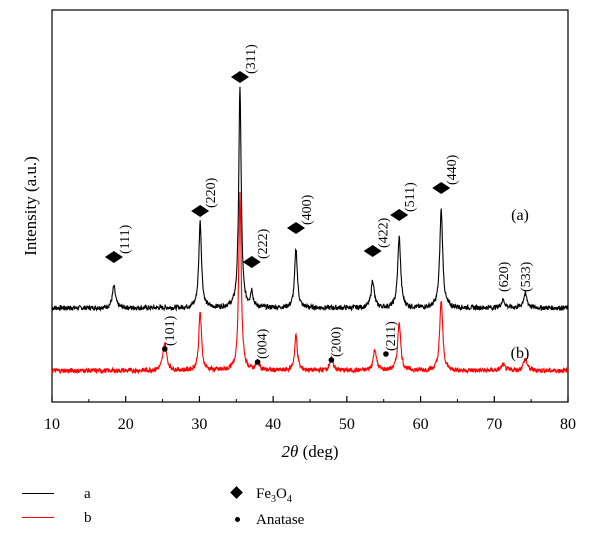 The height and width of the screenshot is (554, 600). Describe the element at coordinates (421, 424) in the screenshot. I see `x-tick-label: 60` at that location.